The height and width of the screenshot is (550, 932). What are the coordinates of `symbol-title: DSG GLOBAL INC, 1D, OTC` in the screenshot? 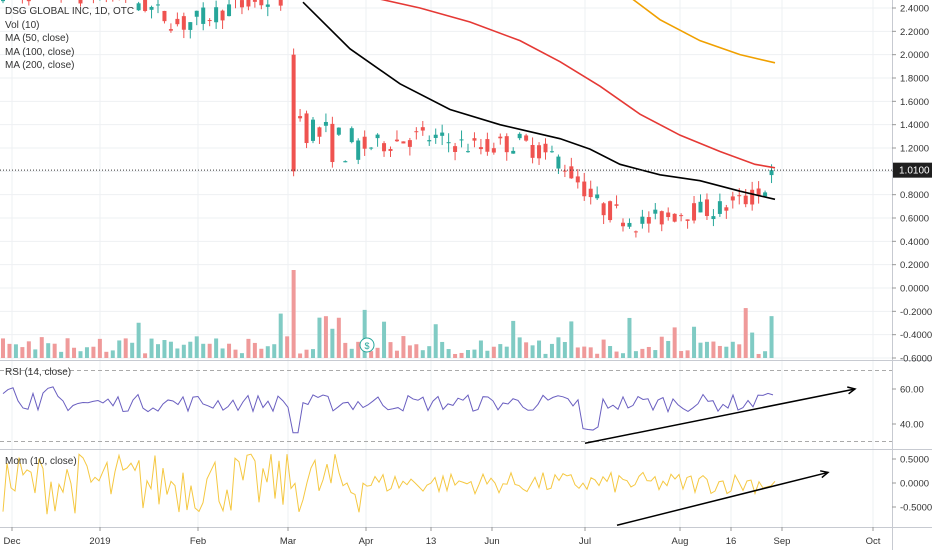 It's located at (70, 11).